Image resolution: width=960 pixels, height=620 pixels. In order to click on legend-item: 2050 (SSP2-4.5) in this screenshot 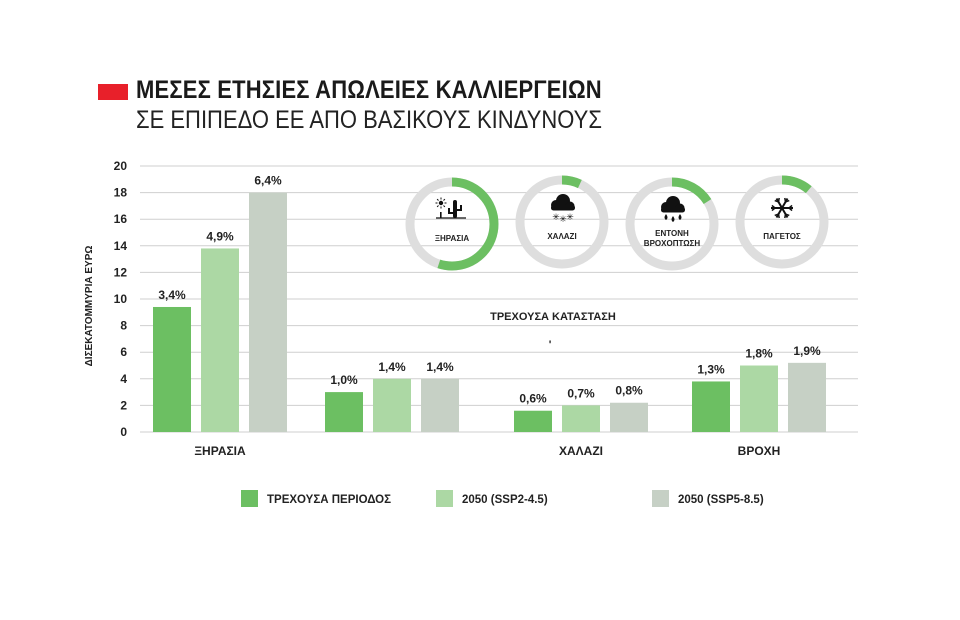, I will do `click(492, 498)`.